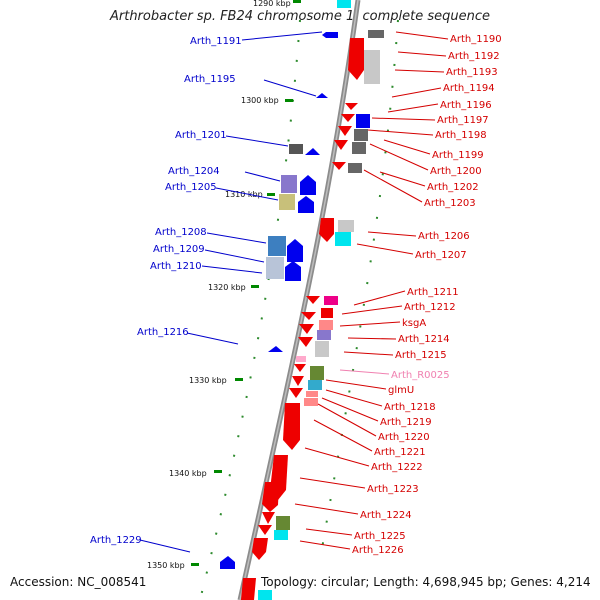  Describe the element at coordinates (179, 249) in the screenshot. I see `gene-label: Arth_1209` at that location.